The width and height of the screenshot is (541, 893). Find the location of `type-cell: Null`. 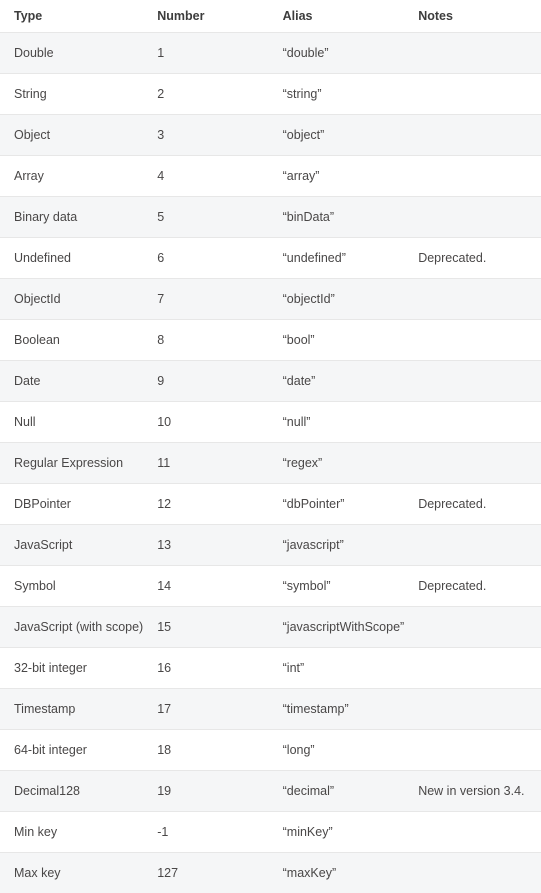

type-cell: Null is located at coordinates (71, 422).